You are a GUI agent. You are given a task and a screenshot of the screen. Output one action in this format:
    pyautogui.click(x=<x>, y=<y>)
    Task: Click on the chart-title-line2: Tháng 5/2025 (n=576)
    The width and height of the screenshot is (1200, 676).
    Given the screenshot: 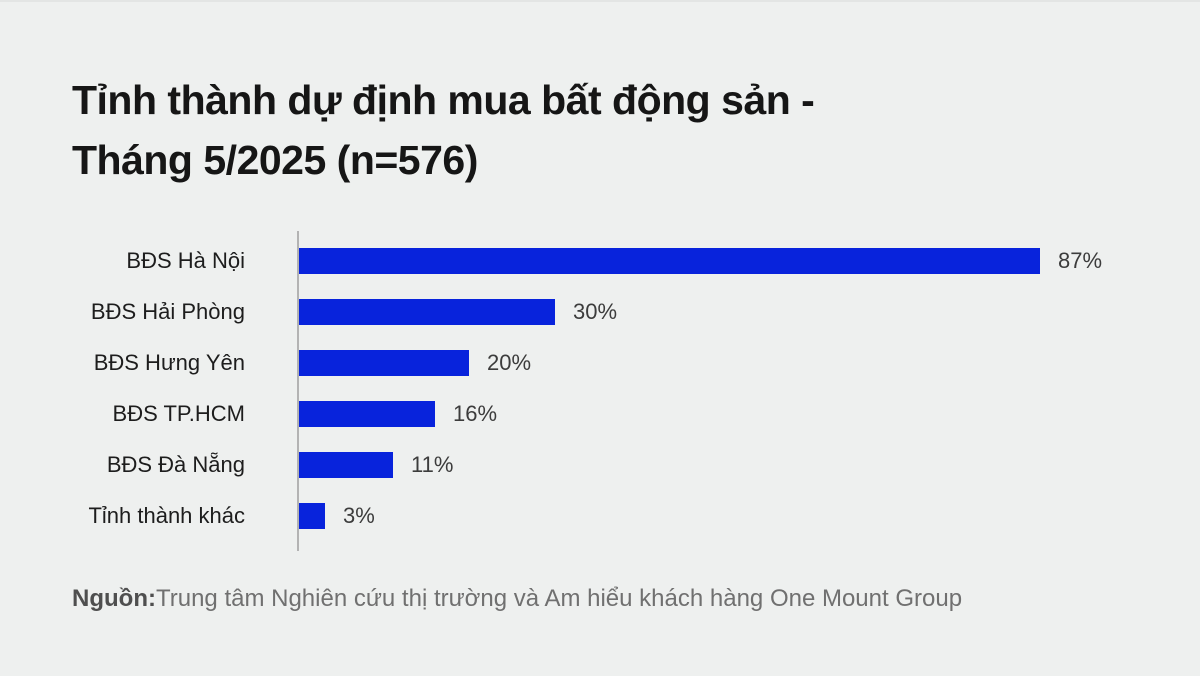 What is the action you would take?
    pyautogui.click(x=275, y=160)
    